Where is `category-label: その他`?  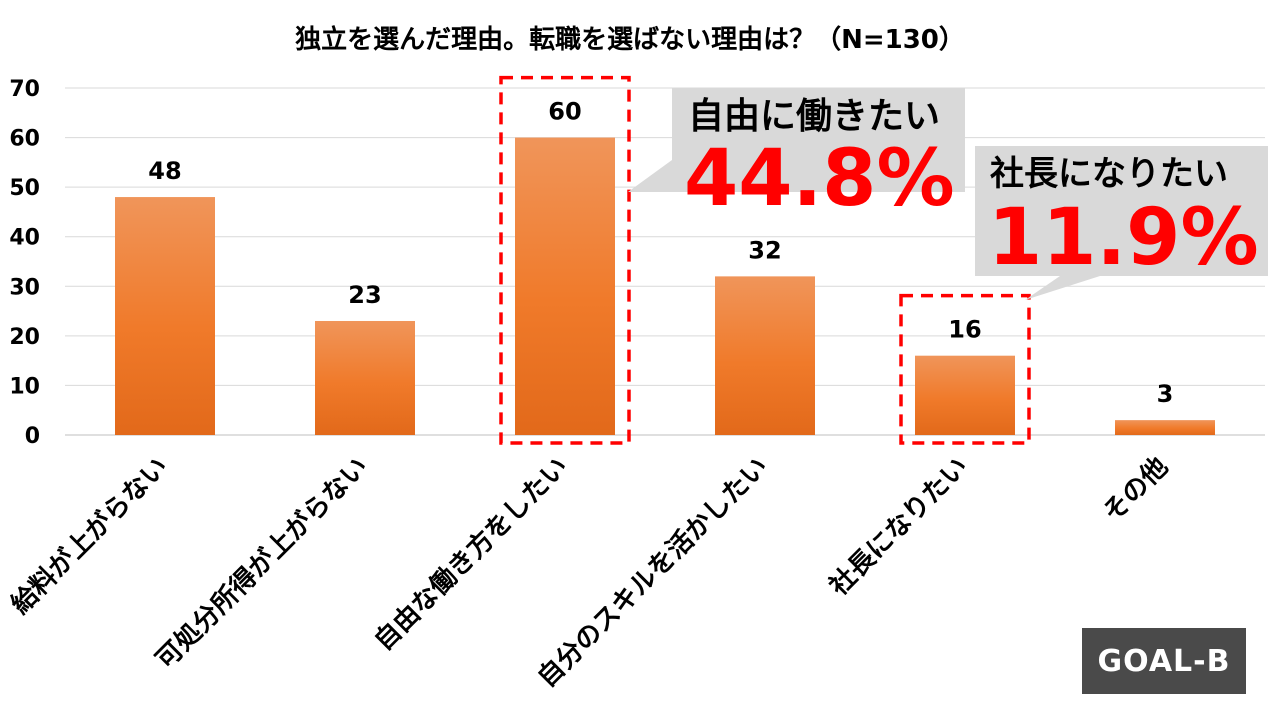 category-label: その他 is located at coordinates (1136, 490).